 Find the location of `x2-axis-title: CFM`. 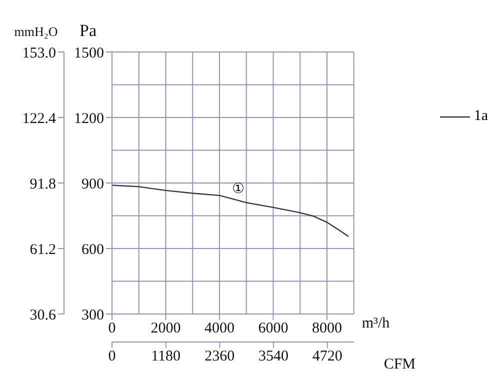

x2-axis-title: CFM is located at coordinates (400, 364).